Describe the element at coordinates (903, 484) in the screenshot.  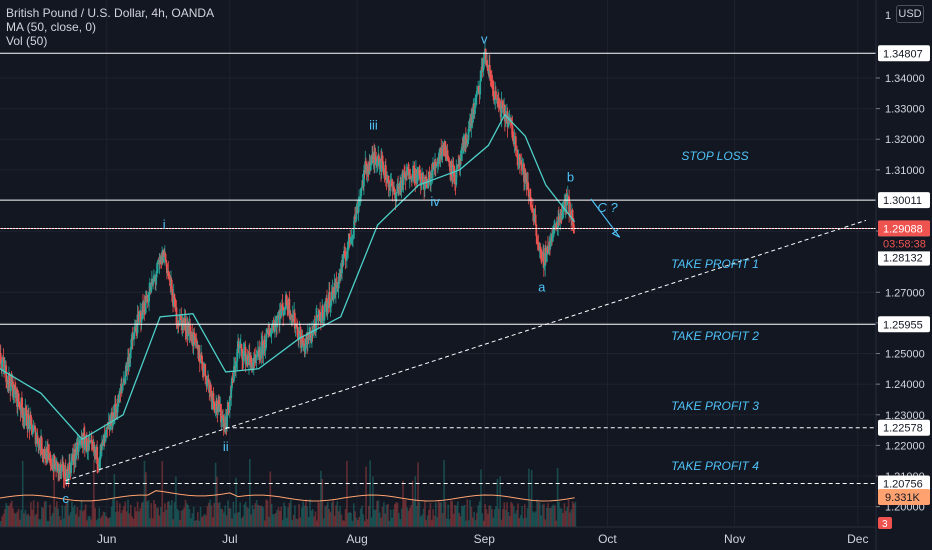
I see `level-price-tag: 1.20756` at that location.